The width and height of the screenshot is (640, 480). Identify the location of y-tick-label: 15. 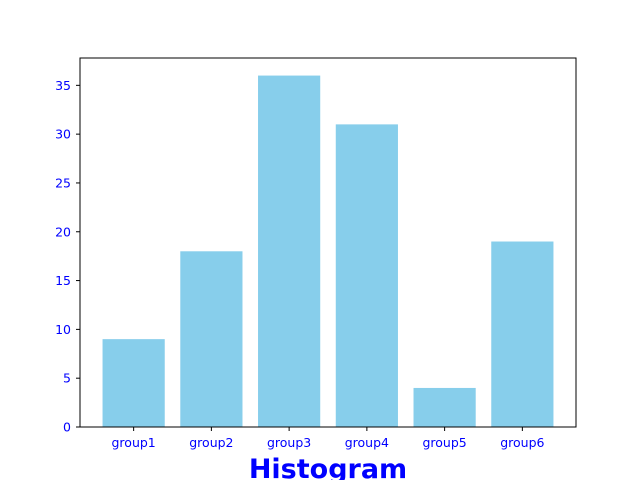
(63, 280).